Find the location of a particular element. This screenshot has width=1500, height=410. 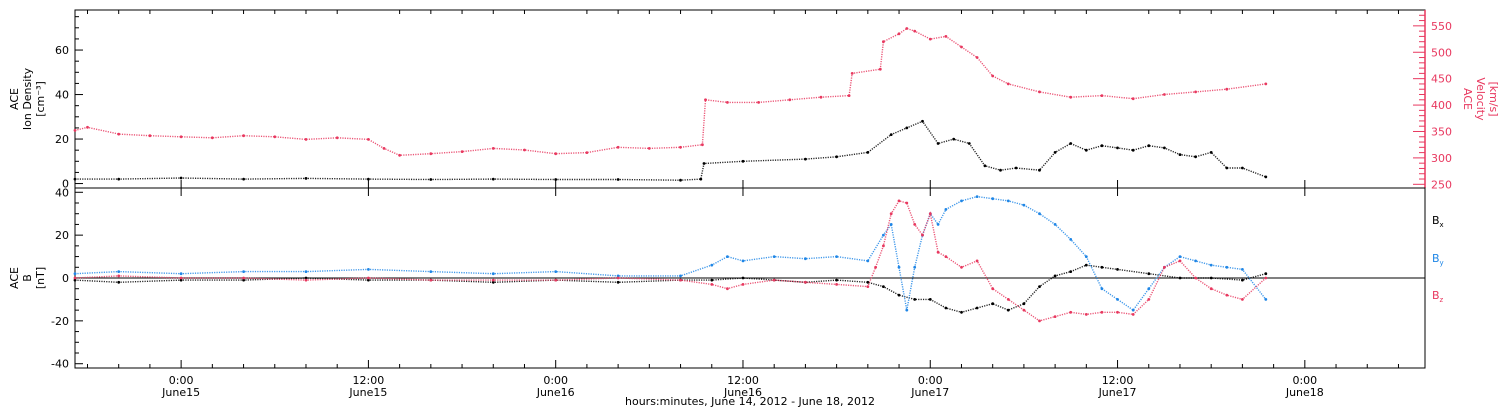

bx-trace is located at coordinates (670, 289).